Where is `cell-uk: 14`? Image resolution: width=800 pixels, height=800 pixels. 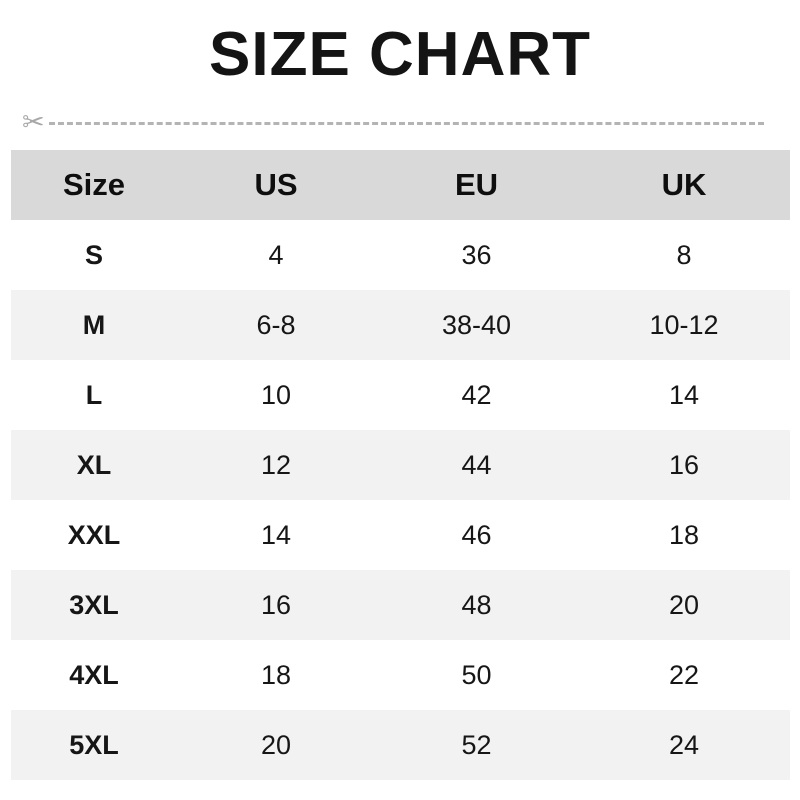
cell-uk: 14 is located at coordinates (684, 394).